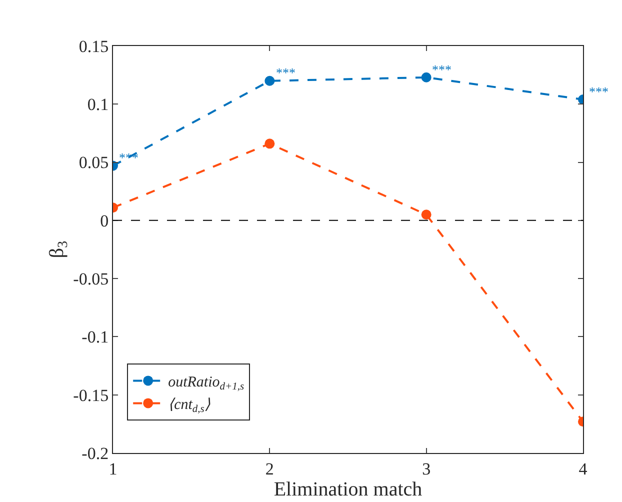 The image size is (622, 502). What do you see at coordinates (93, 162) in the screenshot?
I see `y-tick-label: 0.05` at bounding box center [93, 162].